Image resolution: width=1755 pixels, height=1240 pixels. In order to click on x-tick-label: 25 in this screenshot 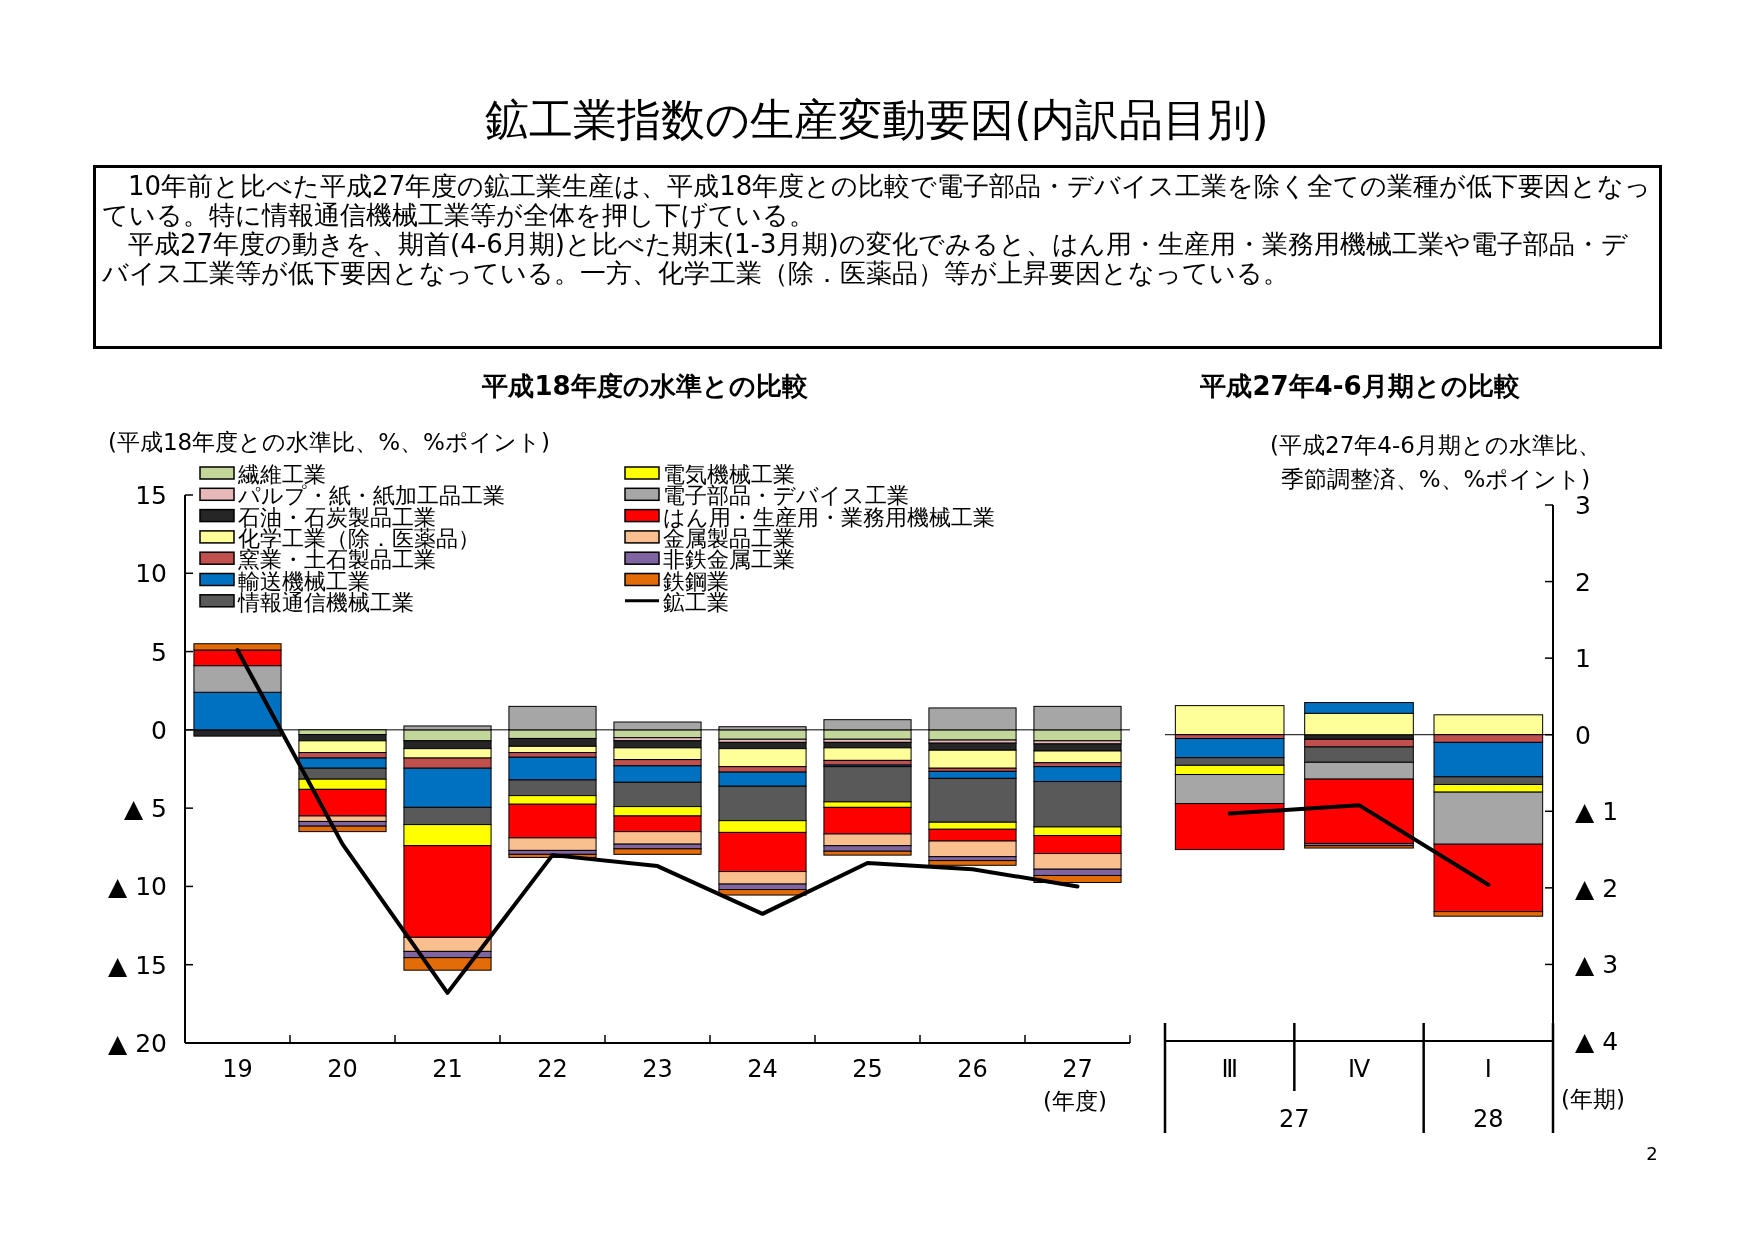, I will do `click(867, 1069)`.